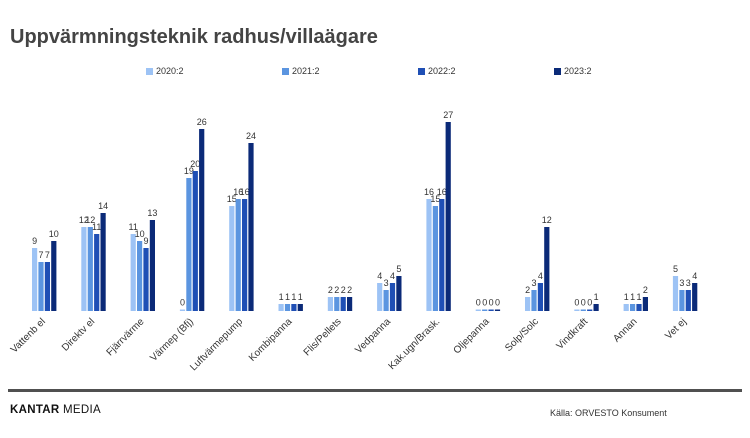 Image resolution: width=750 pixels, height=438 pixels. What do you see at coordinates (28, 335) in the screenshot?
I see `x-tick-label: Vattenb el` at bounding box center [28, 335].